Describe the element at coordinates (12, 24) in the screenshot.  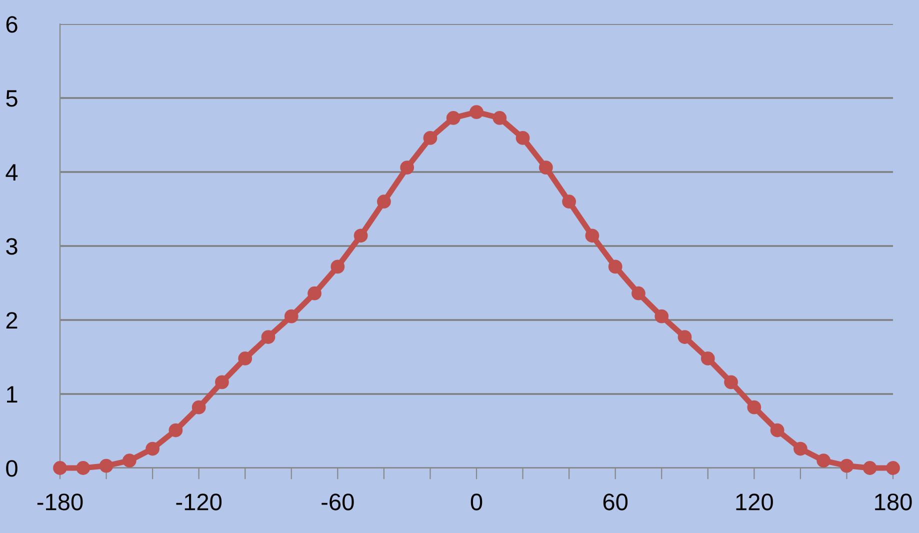
I see `y-tick-label: 6` at that location.